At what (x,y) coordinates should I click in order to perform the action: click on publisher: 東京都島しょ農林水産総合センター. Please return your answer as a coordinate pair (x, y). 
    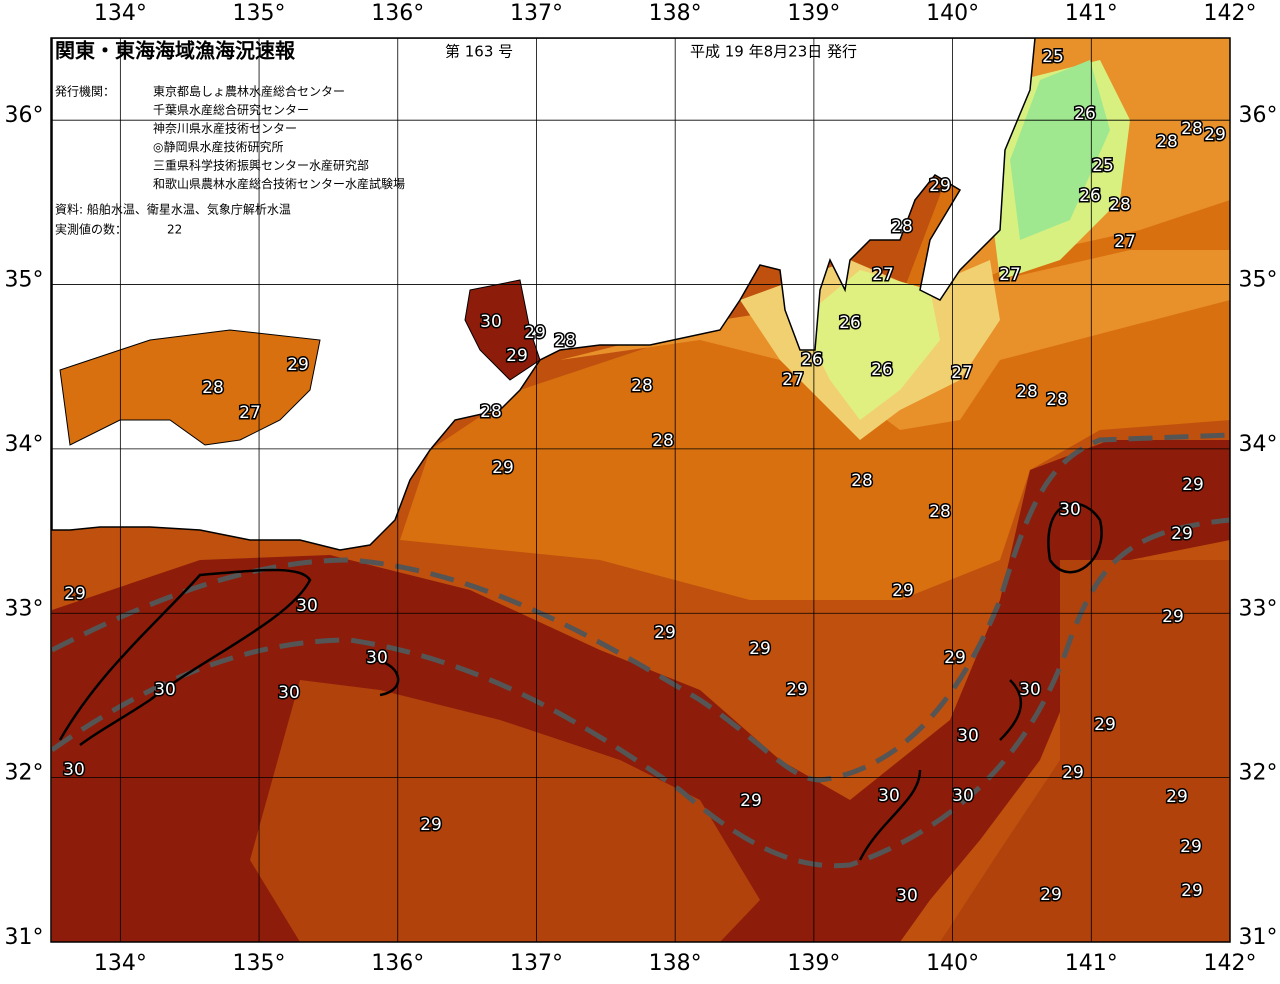
    Looking at the image, I should click on (249, 91).